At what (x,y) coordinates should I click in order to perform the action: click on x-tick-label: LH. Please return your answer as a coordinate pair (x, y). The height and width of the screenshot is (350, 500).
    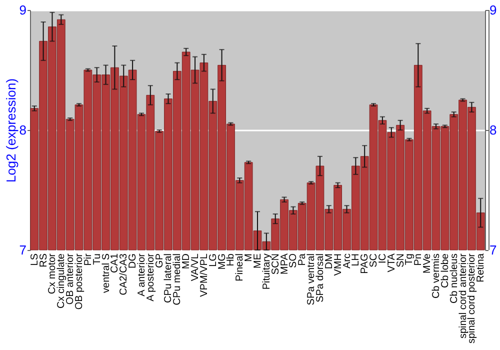
    Looking at the image, I should click on (356, 260).